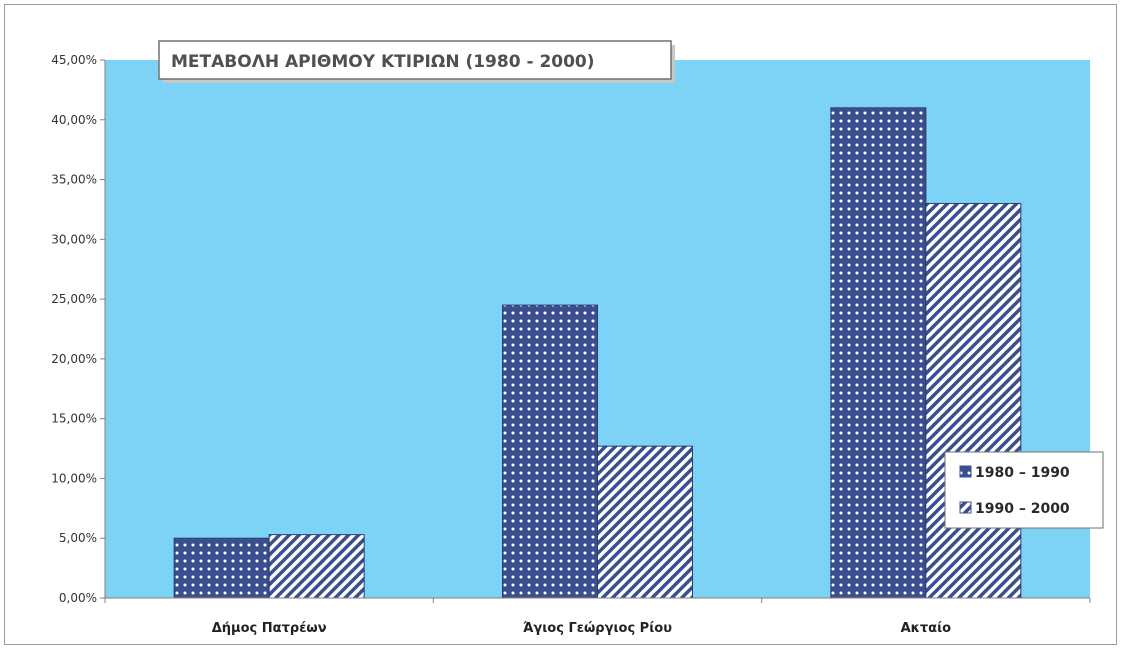 This screenshot has height=651, width=1123. What do you see at coordinates (1022, 473) in the screenshot?
I see `legend-label-1980-1990: 1980 – 1990` at bounding box center [1022, 473].